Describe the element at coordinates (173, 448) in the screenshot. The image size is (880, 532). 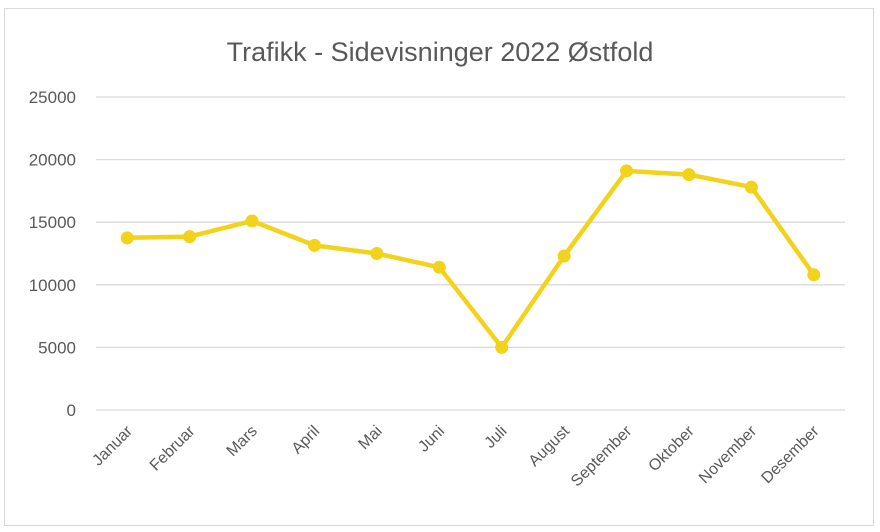
I see `x-tick-label: Februar` at that location.